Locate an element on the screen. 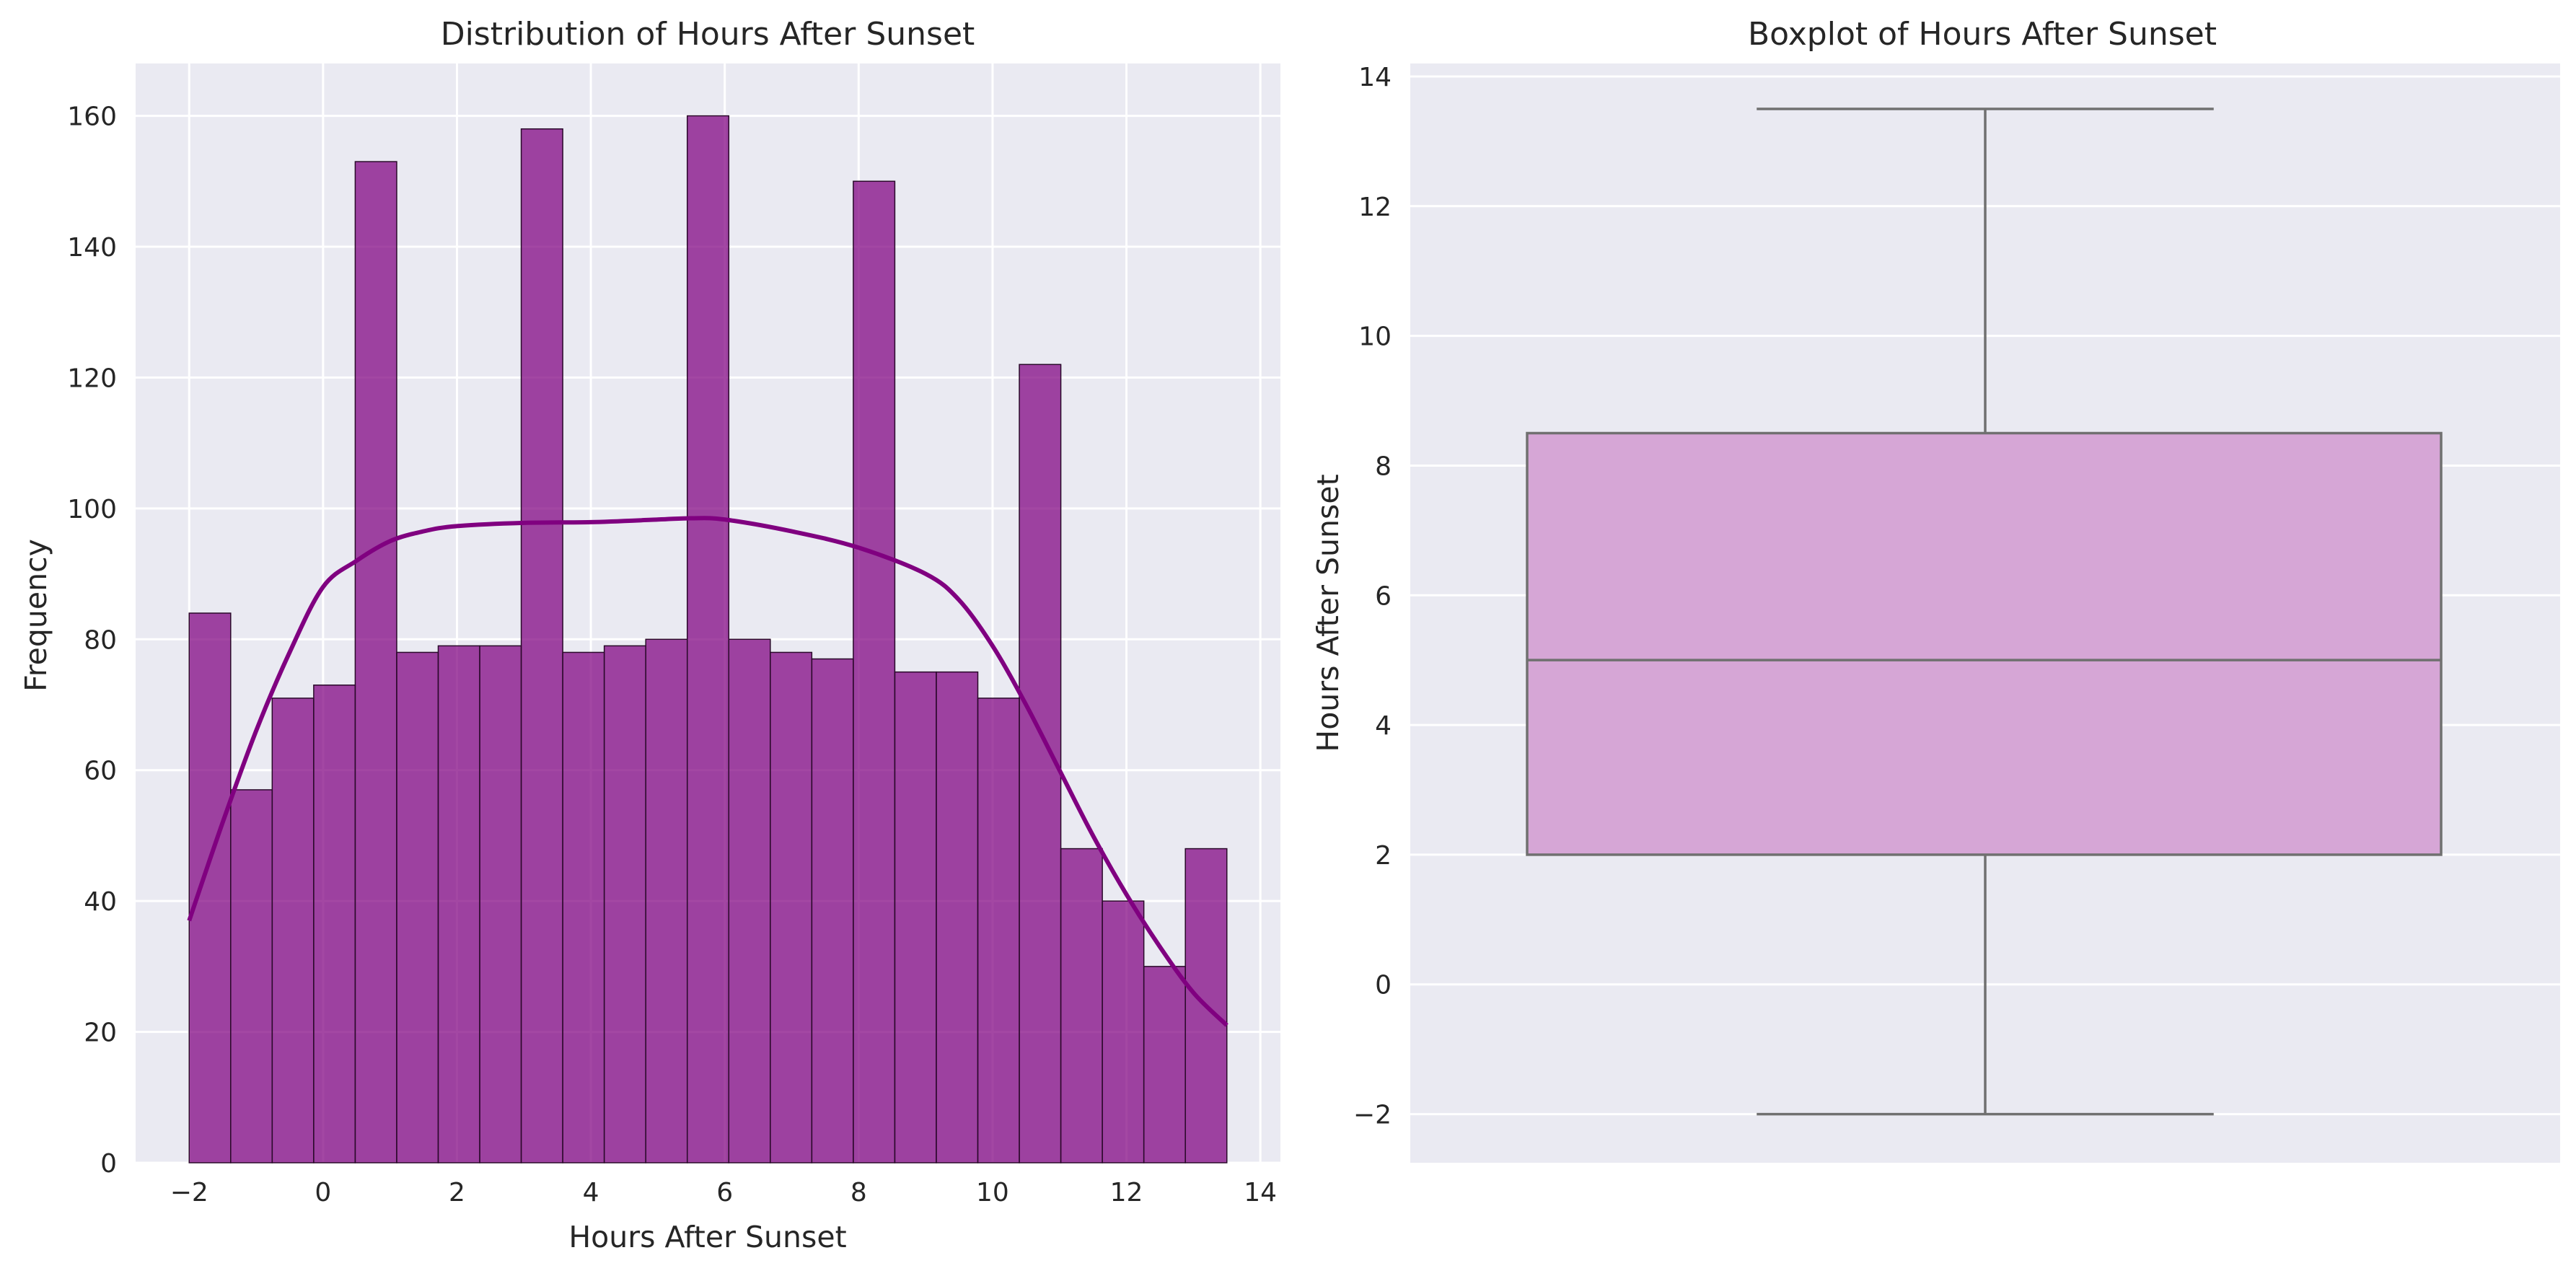 The image size is (2576, 1276). histogram-title: Distribution of Hours After Sunset is located at coordinates (708, 35).